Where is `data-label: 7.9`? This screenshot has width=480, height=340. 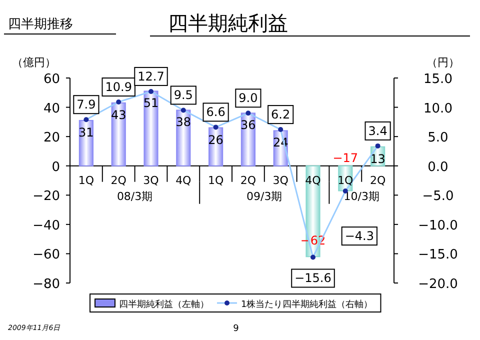 data-label: 7.9 is located at coordinates (86, 105).